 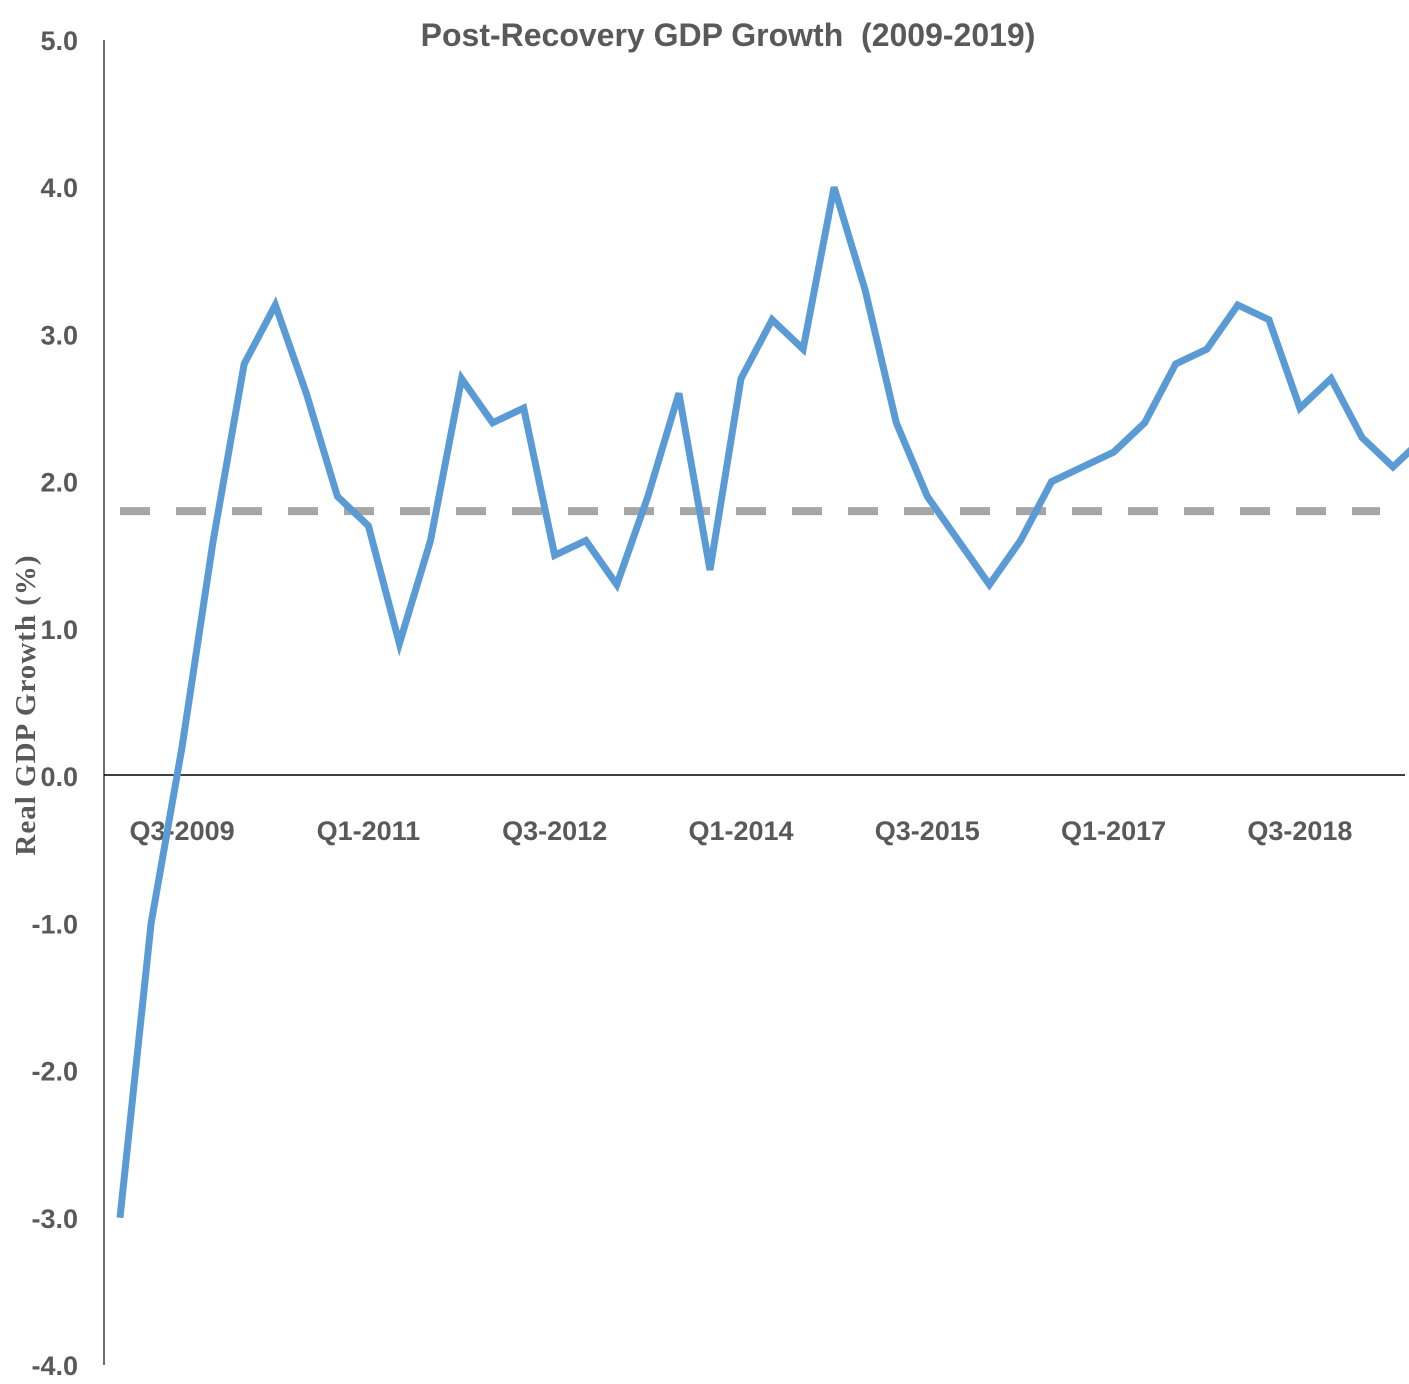 I want to click on chart-title: Post-Recovery GDP Growth (2009-2019), so click(x=728, y=35).